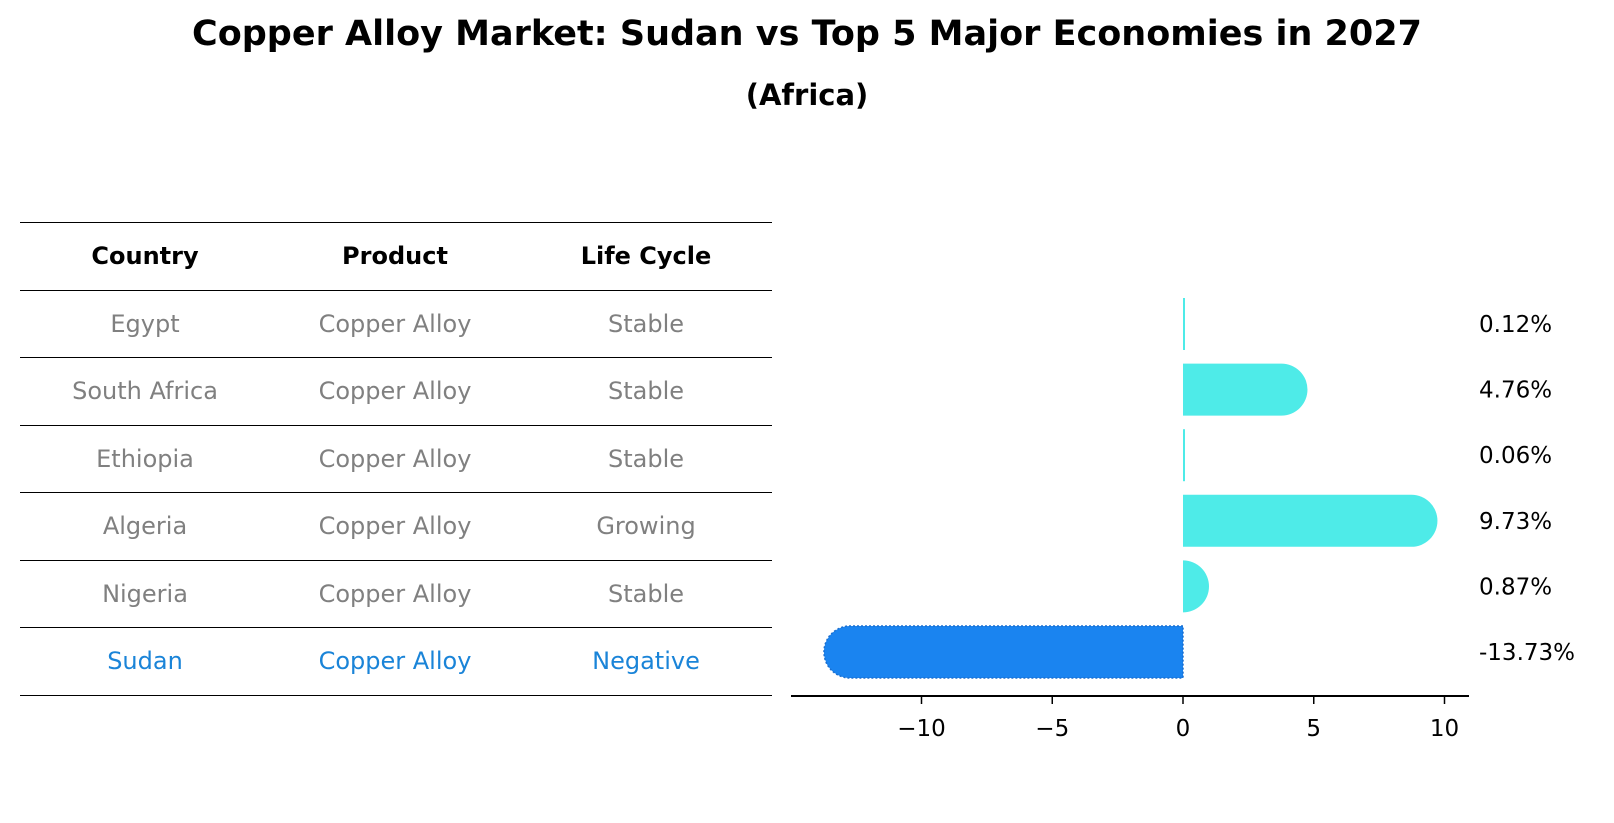  What do you see at coordinates (1052, 729) in the screenshot?
I see `x-tick-label: −5` at bounding box center [1052, 729].